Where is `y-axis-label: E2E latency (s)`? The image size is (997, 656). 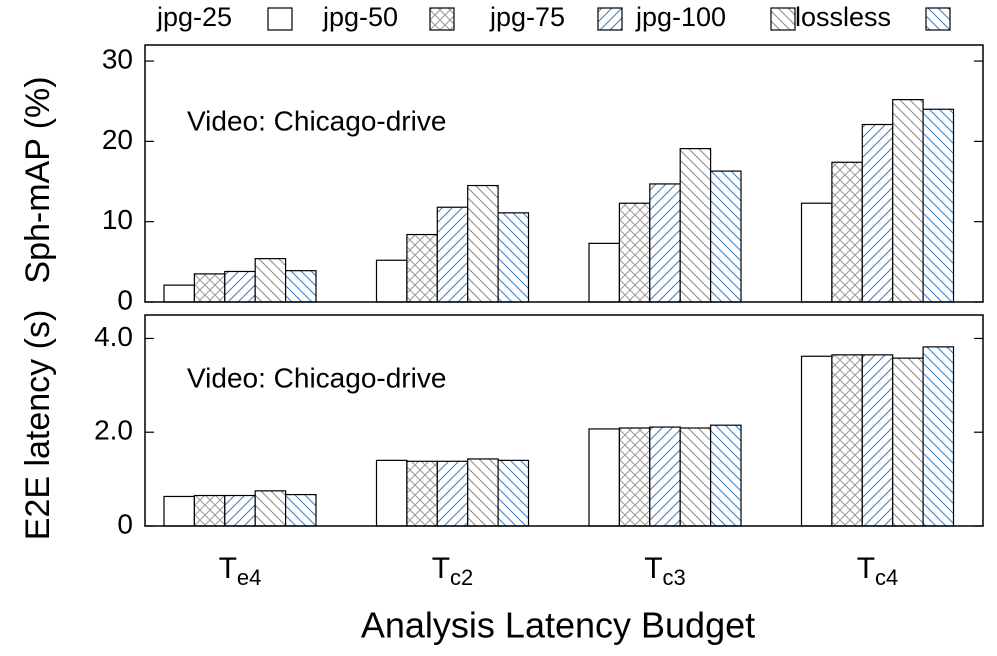 y-axis-label: E2E latency (s) is located at coordinates (38, 425).